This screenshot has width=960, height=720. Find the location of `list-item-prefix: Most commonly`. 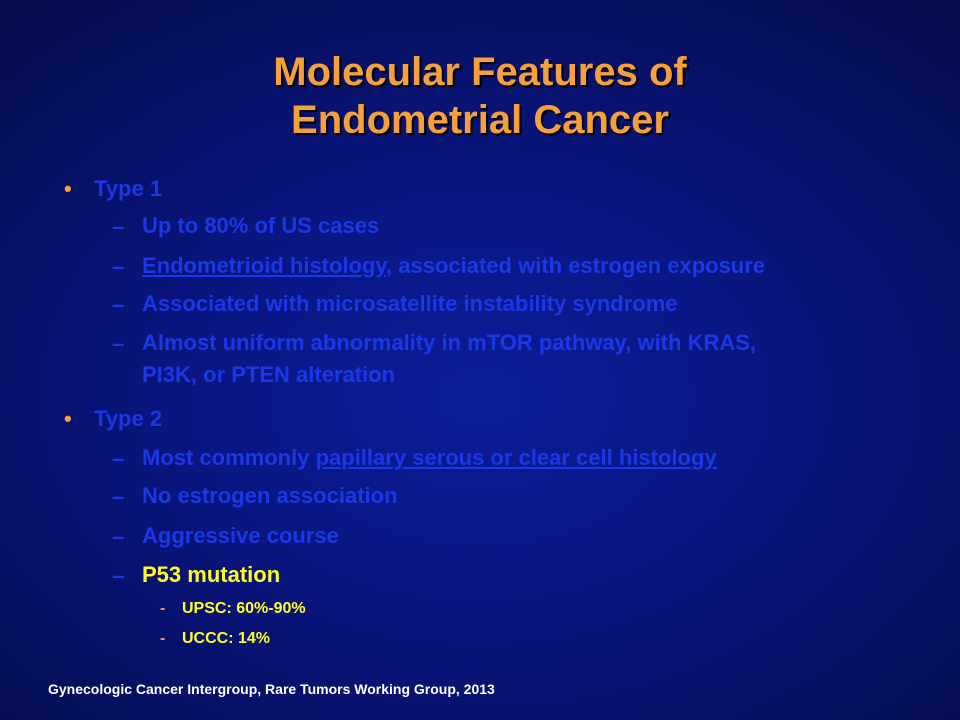

list-item-prefix: Most commonly is located at coordinates (229, 457).